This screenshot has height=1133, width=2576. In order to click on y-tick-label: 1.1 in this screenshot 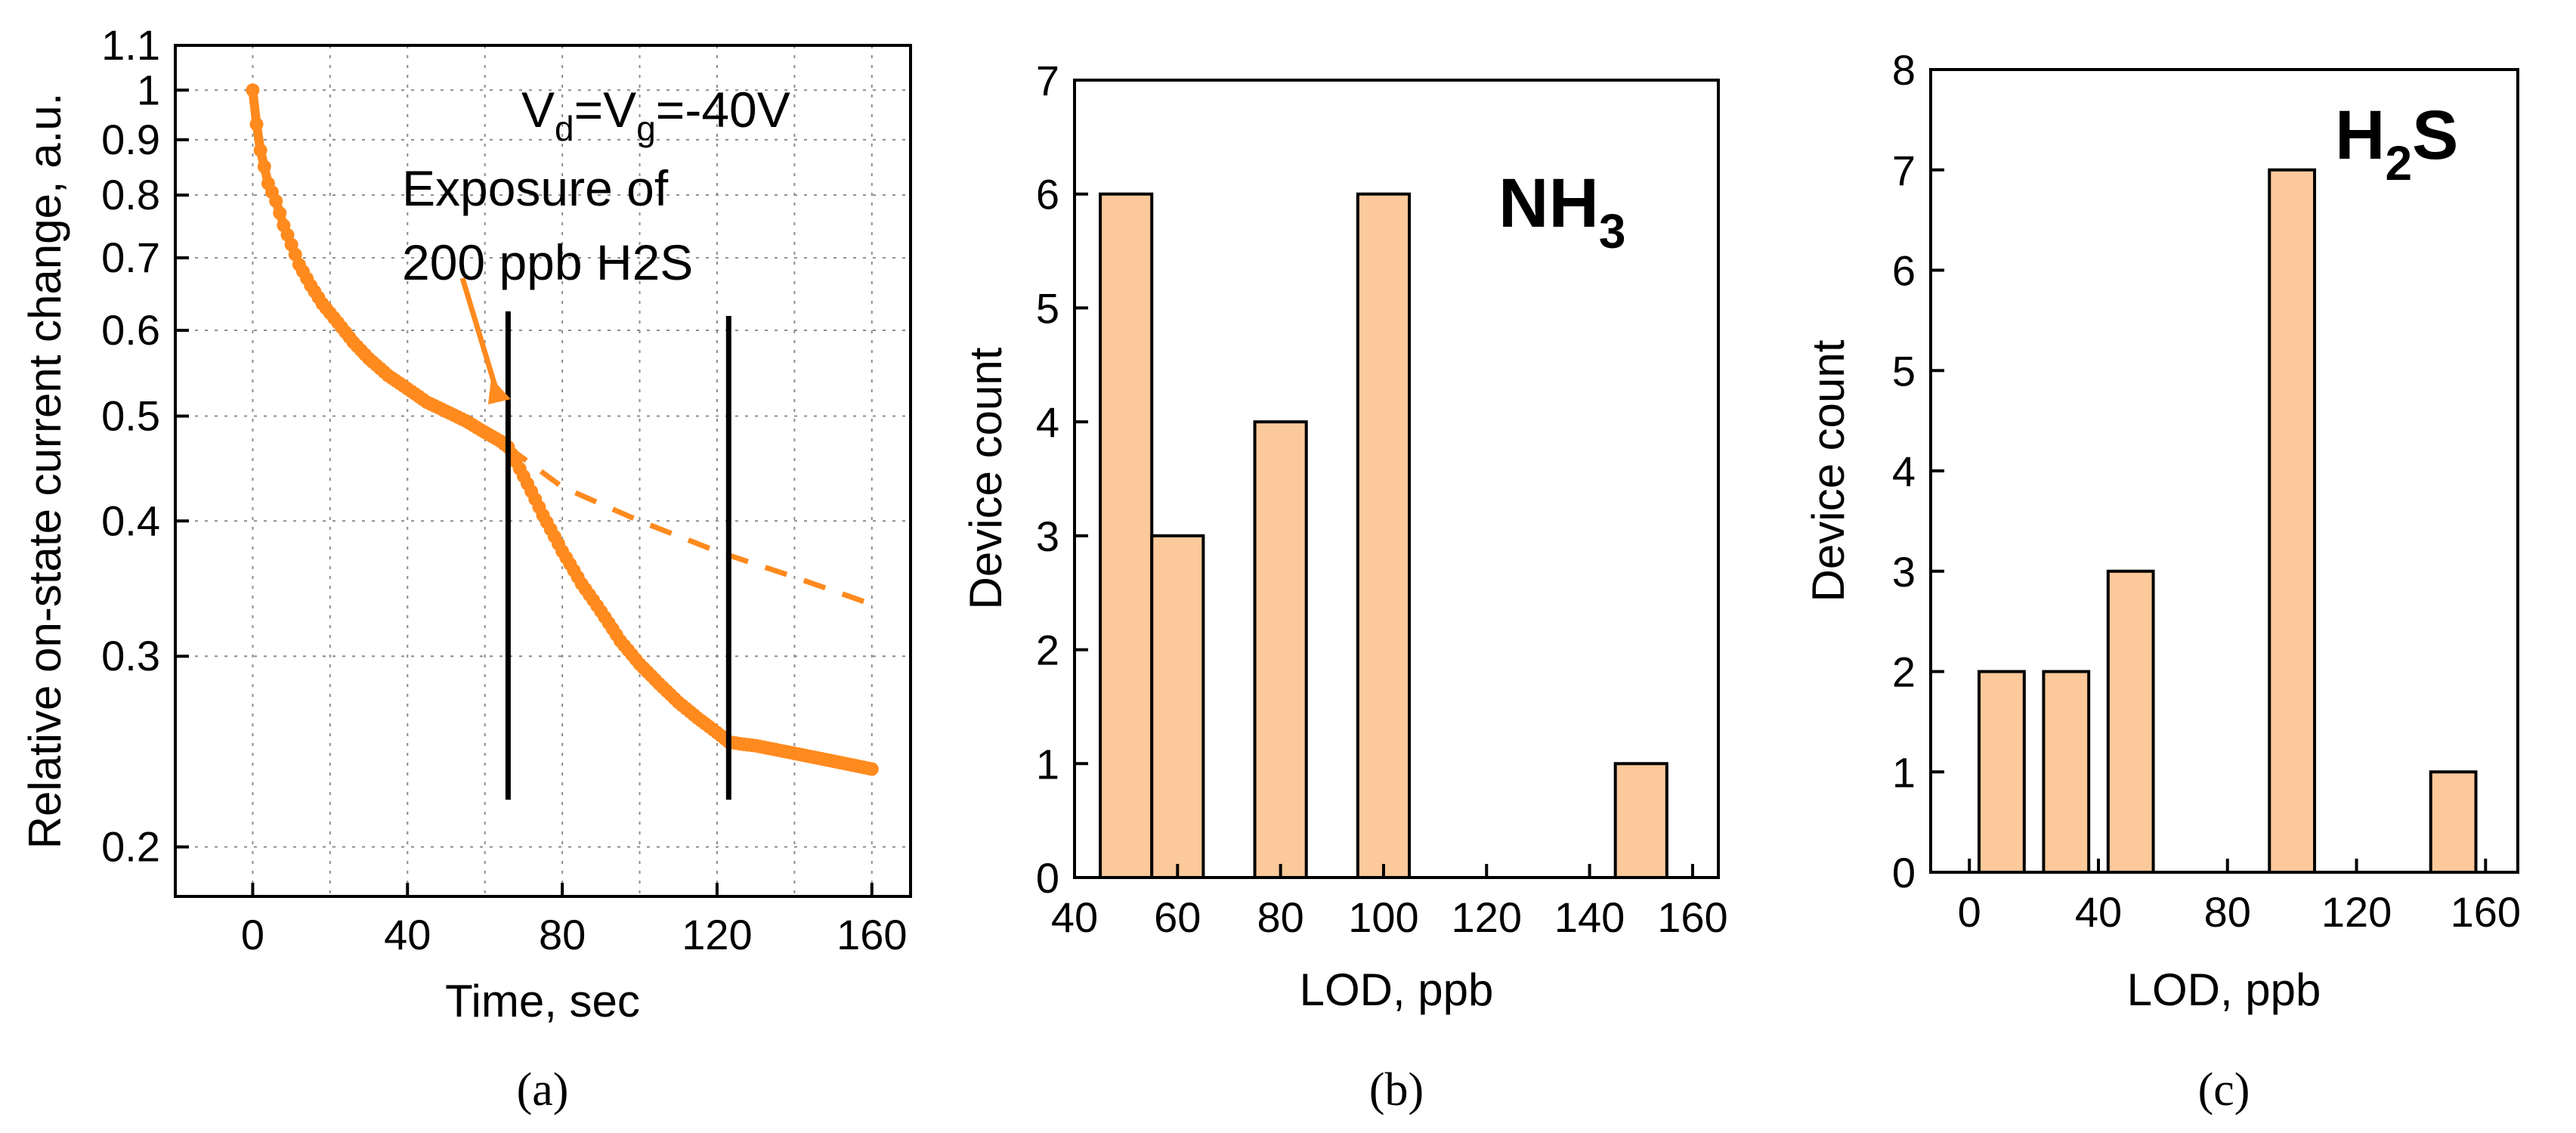, I will do `click(130, 45)`.